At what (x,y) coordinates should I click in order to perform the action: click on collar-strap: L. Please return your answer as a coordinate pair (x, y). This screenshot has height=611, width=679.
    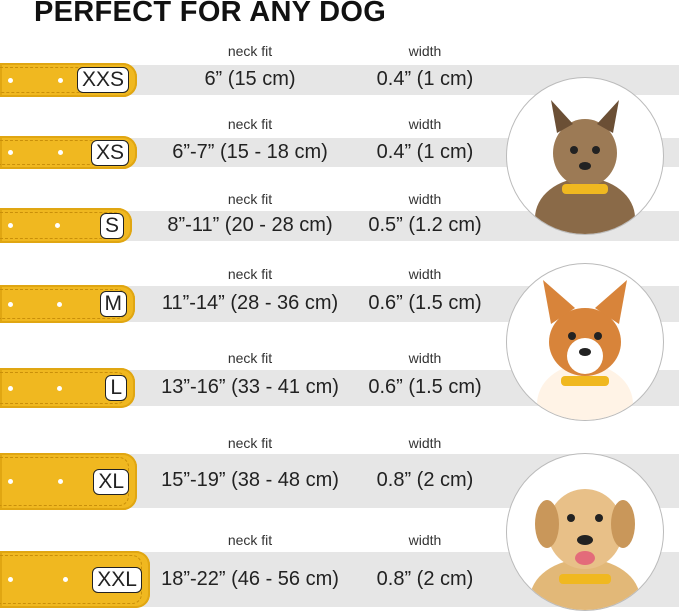
    Looking at the image, I should click on (67, 388).